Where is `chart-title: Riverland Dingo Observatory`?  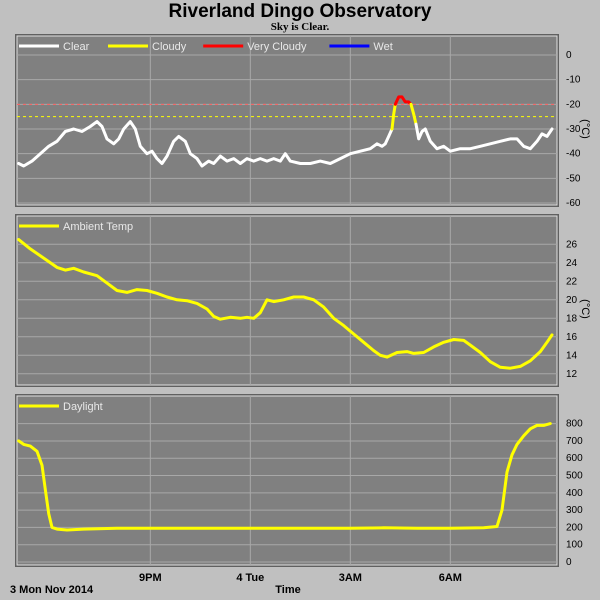 chart-title: Riverland Dingo Observatory is located at coordinates (300, 11).